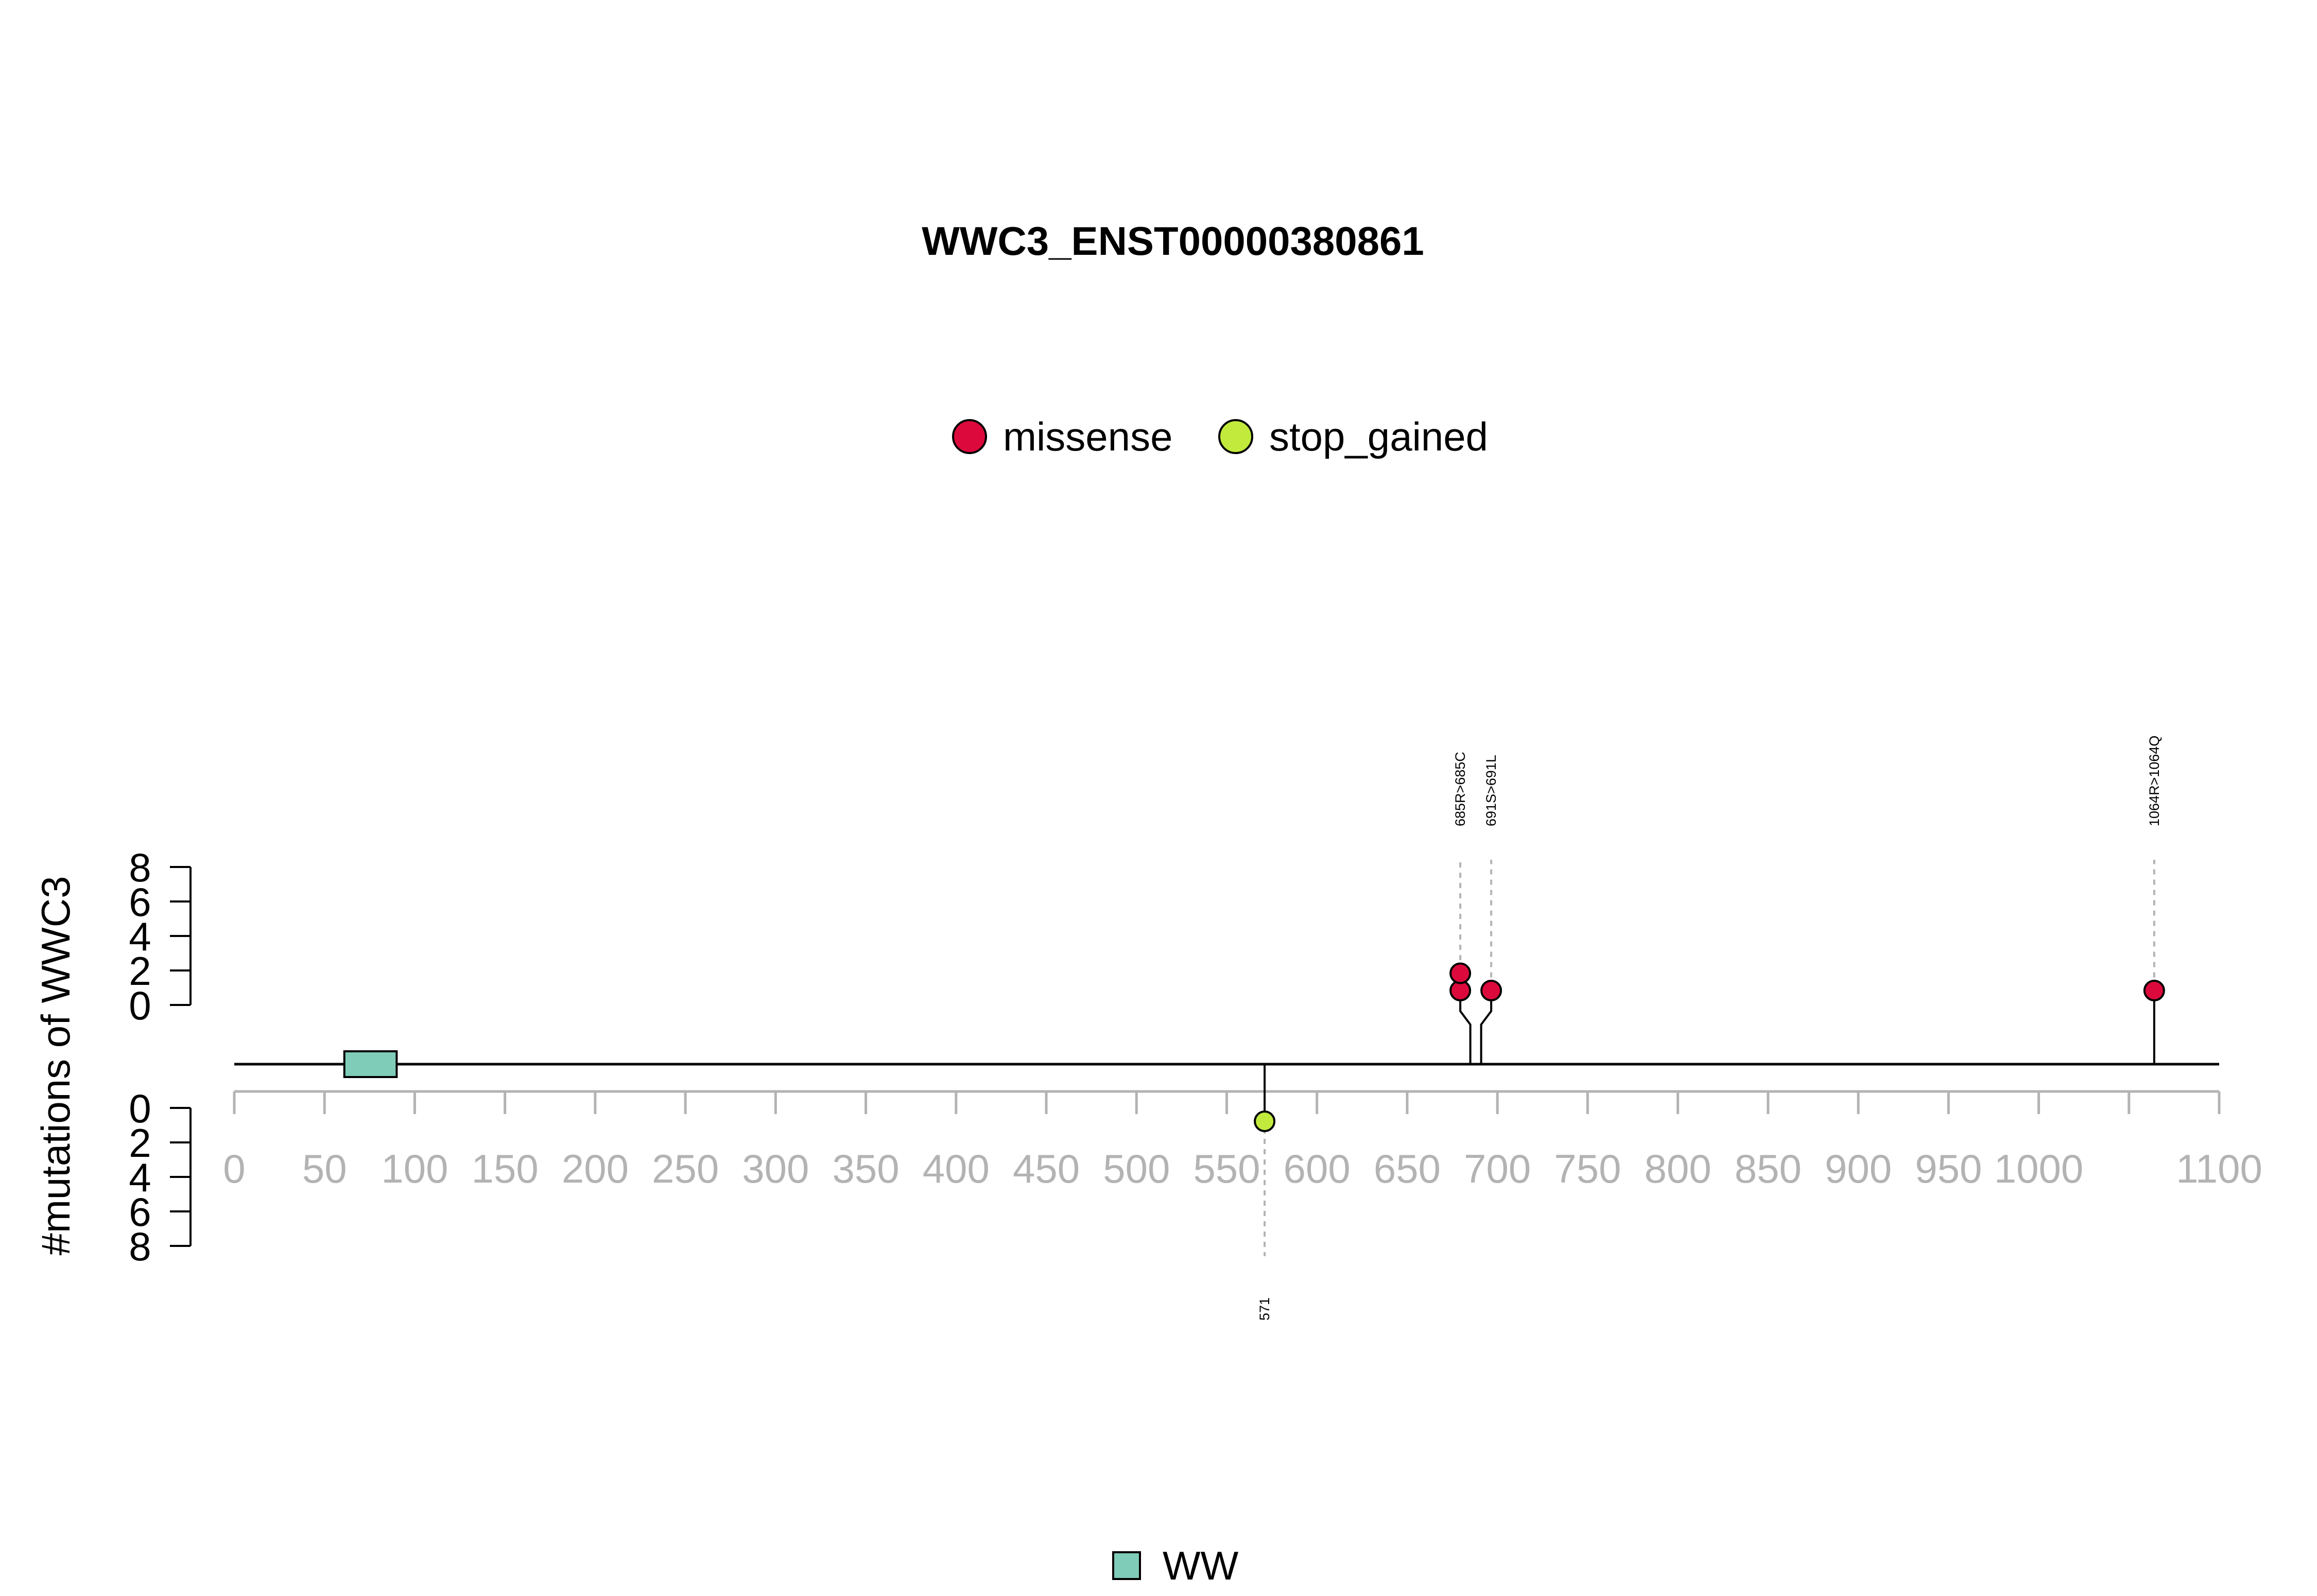 Image resolution: width=2317 pixels, height=1596 pixels. What do you see at coordinates (866, 1168) in the screenshot?
I see `x-tick-label: 350` at bounding box center [866, 1168].